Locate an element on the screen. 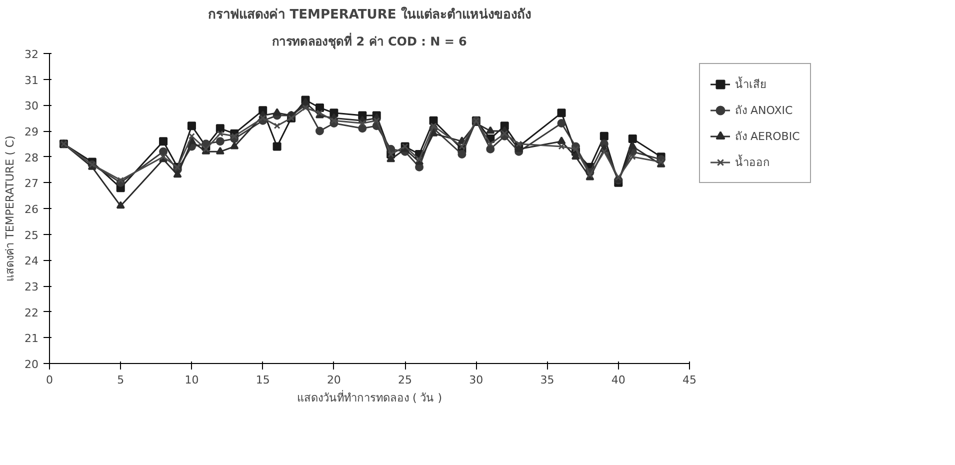 This screenshot has width=955, height=465. legend-label: ถัง AEROBIC is located at coordinates (767, 137).